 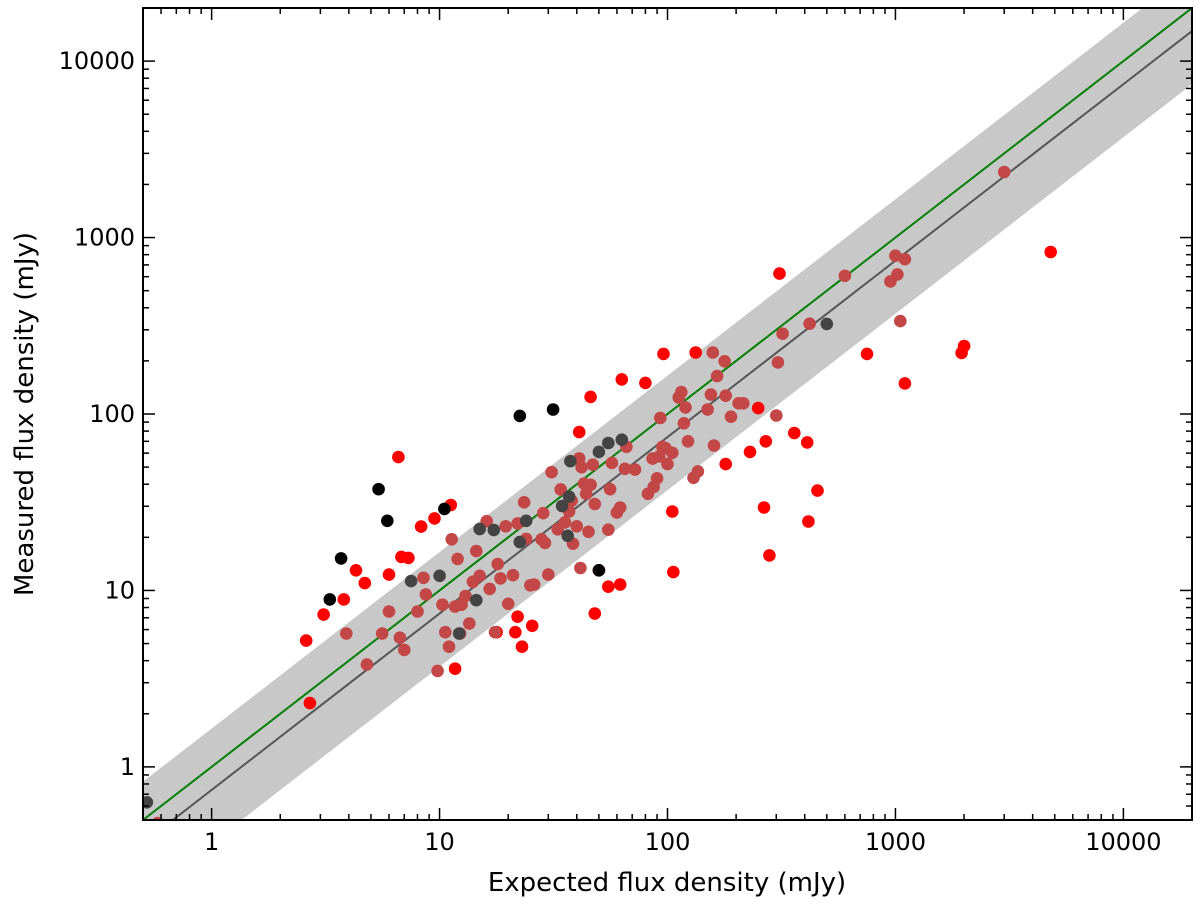 I want to click on y-tick-label: 1000, so click(x=104, y=238).